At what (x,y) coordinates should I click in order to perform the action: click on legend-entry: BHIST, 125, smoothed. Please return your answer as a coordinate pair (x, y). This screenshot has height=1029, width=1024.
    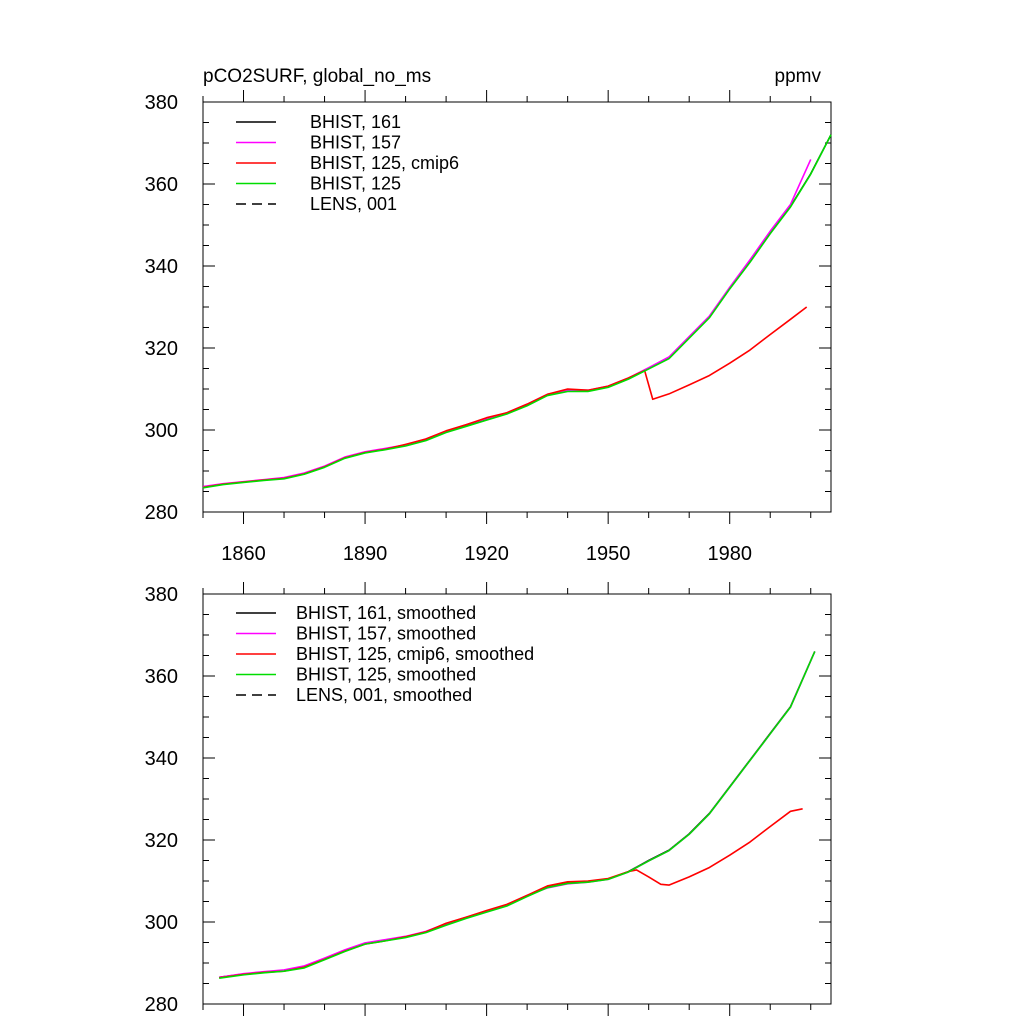
    Looking at the image, I should click on (386, 675).